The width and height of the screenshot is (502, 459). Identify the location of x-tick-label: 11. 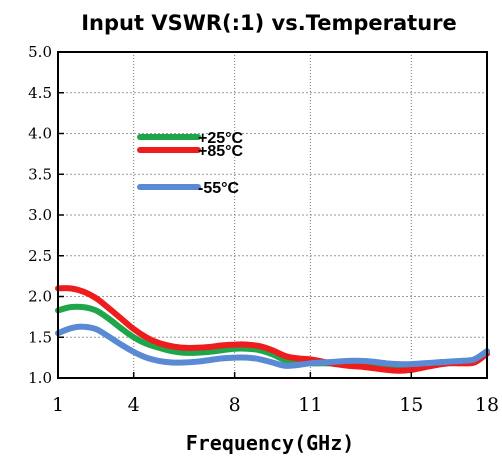
(310, 405).